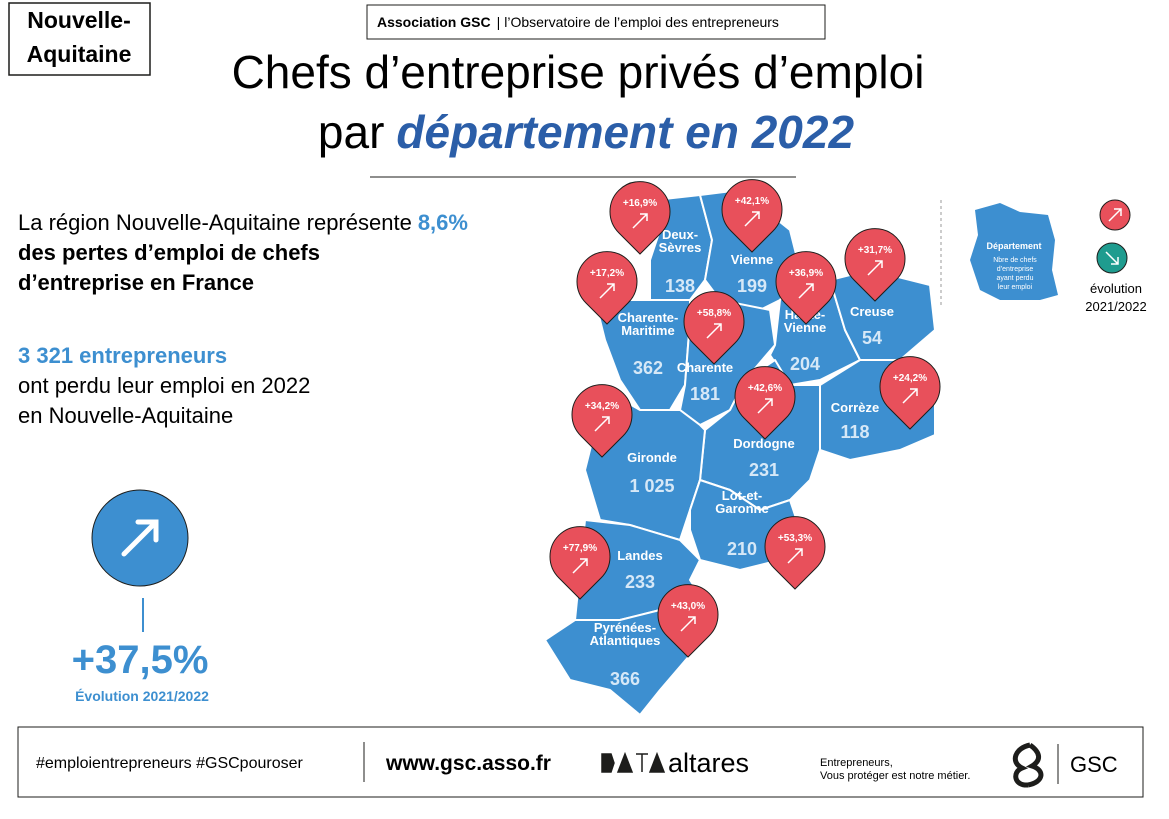  I want to click on count-rest: en Nouvelle-Aquitaine, so click(125, 415).